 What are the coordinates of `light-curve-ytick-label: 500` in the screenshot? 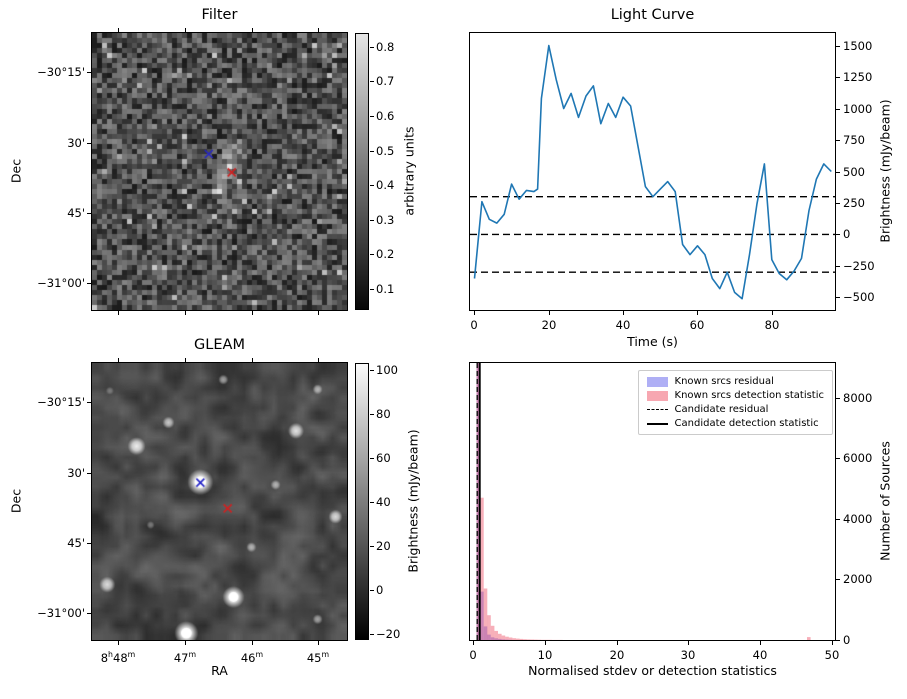 It's located at (854, 172).